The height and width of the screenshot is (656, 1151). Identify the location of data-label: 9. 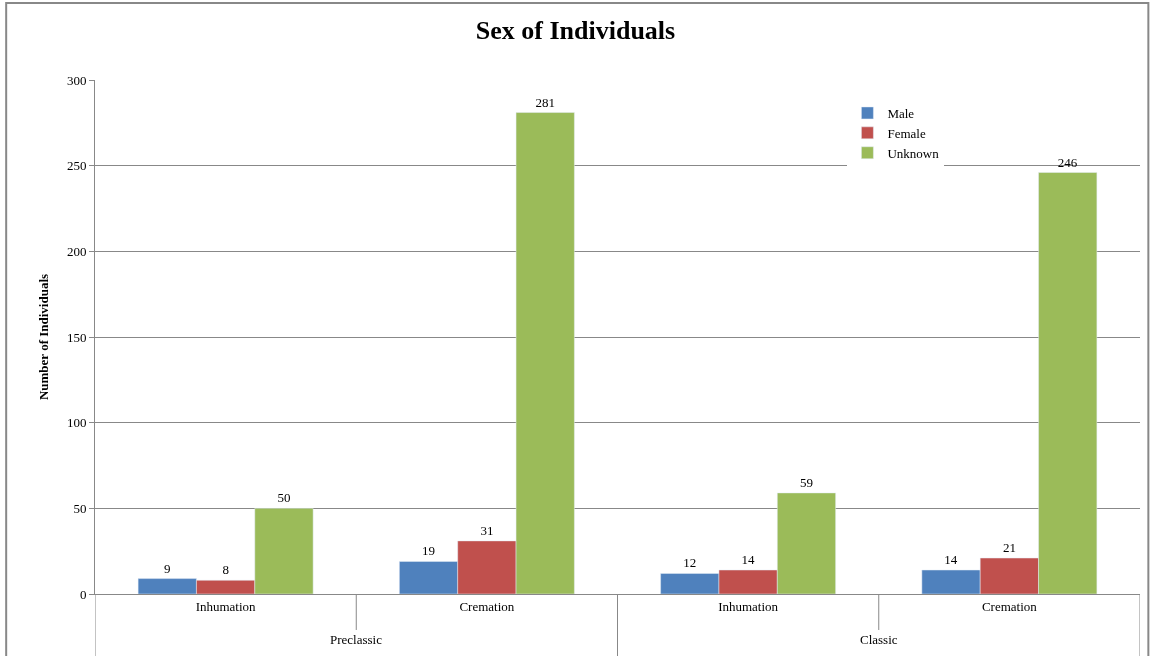
(167, 568).